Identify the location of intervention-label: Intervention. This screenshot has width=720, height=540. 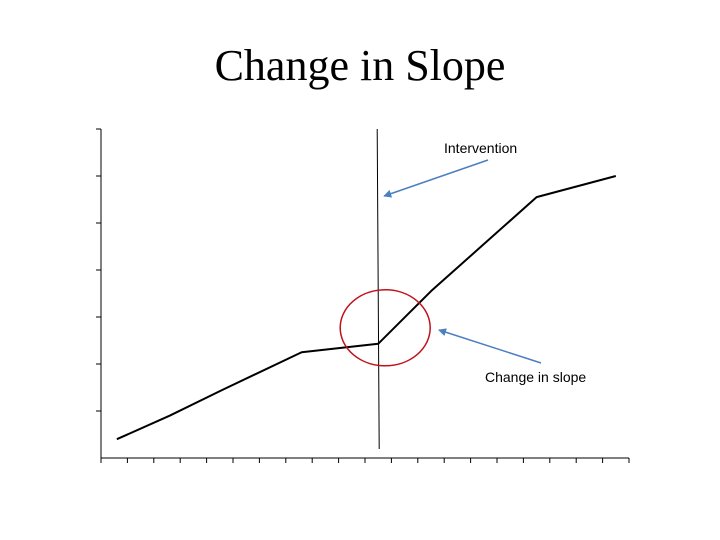
(480, 148).